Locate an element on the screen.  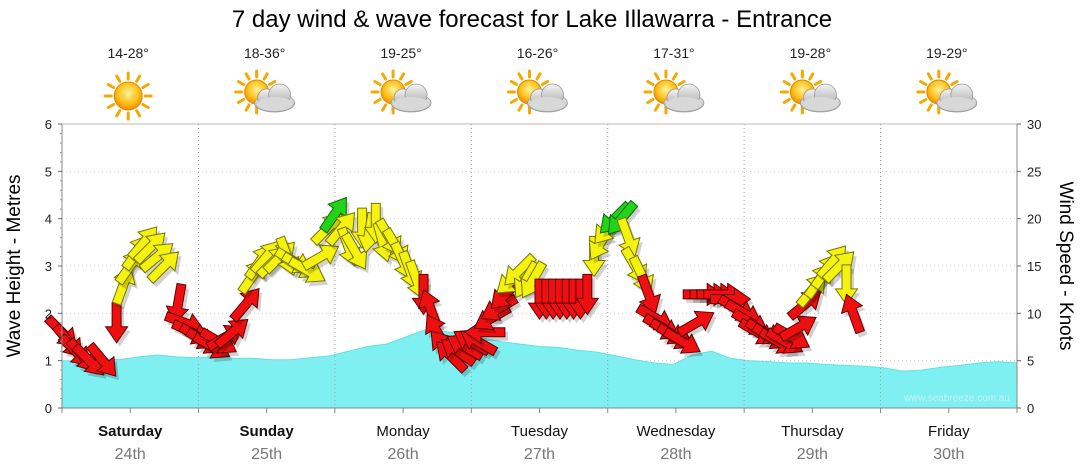
sun-disc is located at coordinates (128, 96).